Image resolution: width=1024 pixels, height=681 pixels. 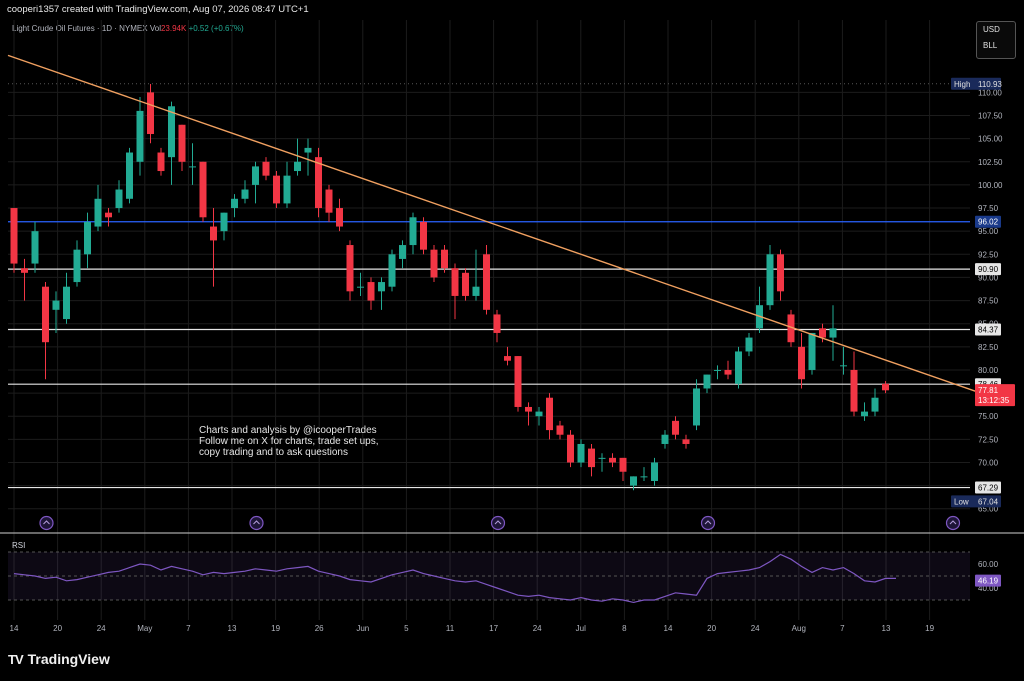 I want to click on date-tick-label: 19, so click(x=275, y=628).